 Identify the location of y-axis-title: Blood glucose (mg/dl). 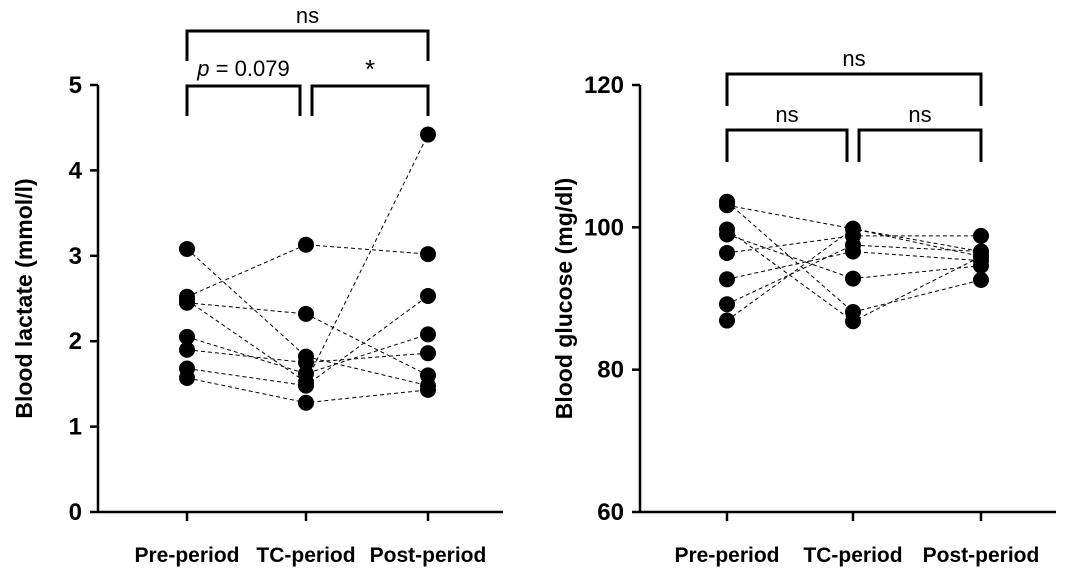
(564, 299).